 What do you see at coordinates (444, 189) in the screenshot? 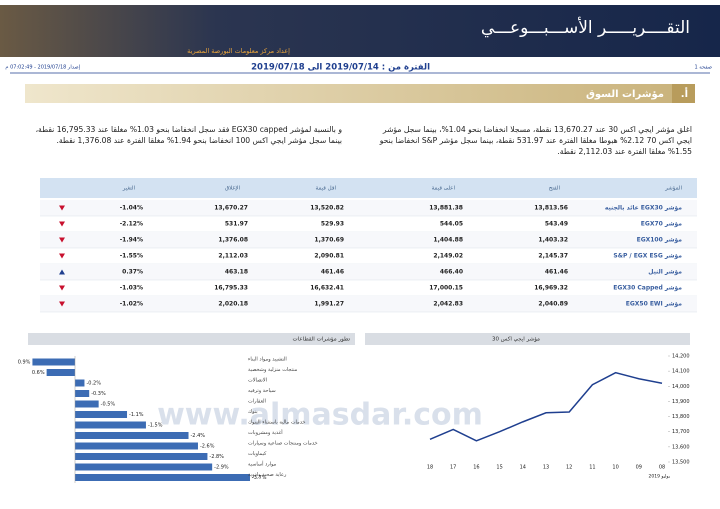
I see `column-header: اعلى قيمة` at bounding box center [444, 189].